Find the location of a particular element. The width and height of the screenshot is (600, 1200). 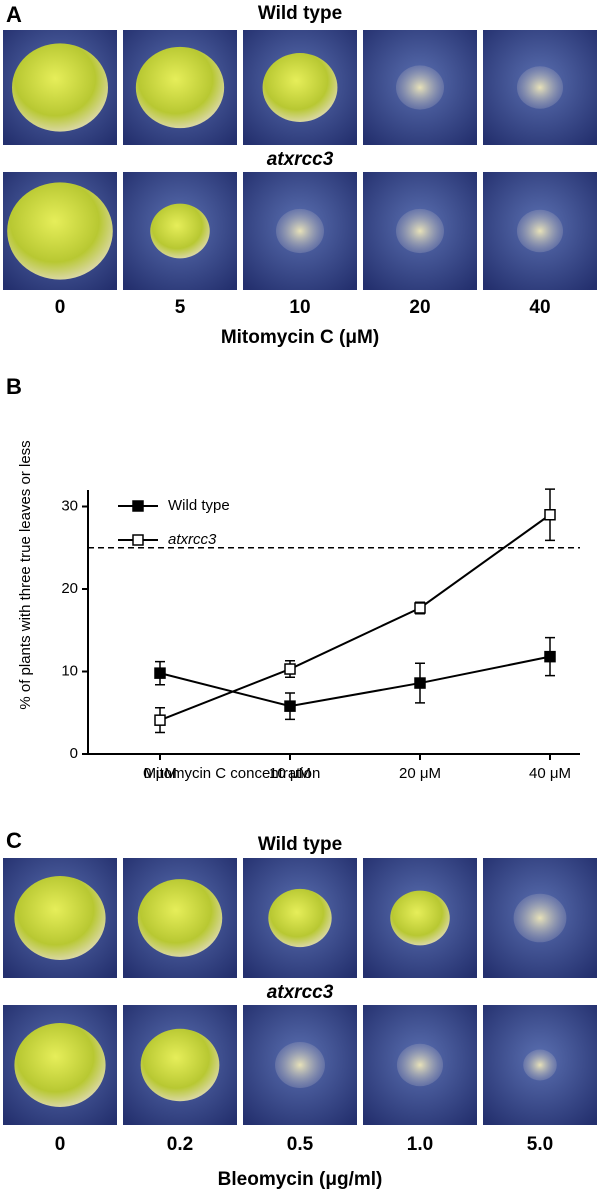

dose-label: 5.0 is located at coordinates (540, 1144).